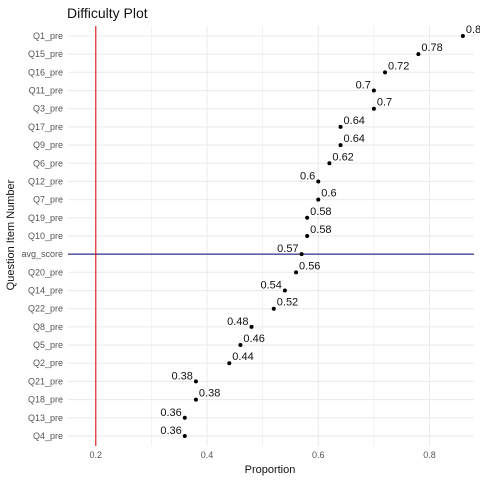 The height and width of the screenshot is (485, 480). What do you see at coordinates (431, 48) in the screenshot?
I see `data-label: 0.78` at bounding box center [431, 48].